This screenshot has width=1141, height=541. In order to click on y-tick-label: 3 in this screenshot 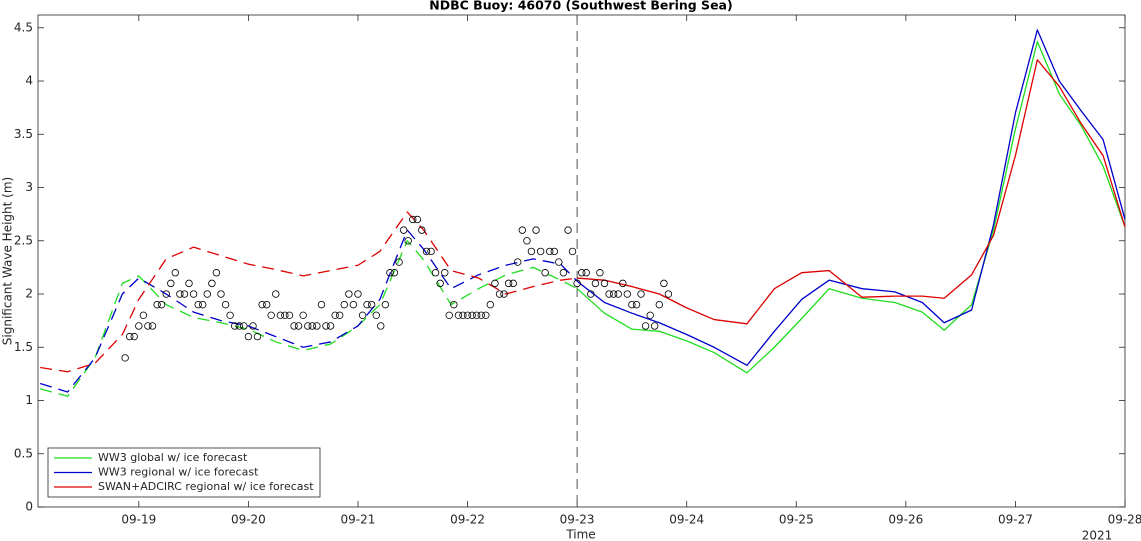, I will do `click(29, 187)`.